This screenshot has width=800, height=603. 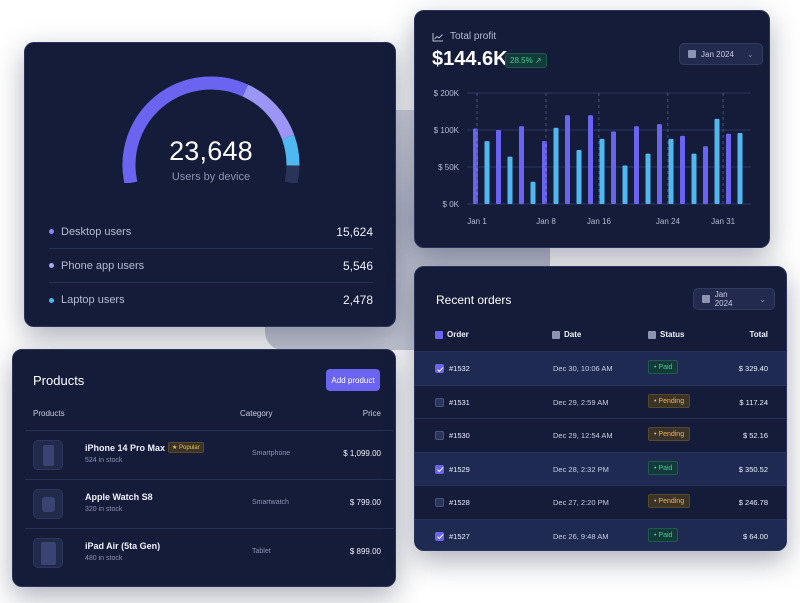 I want to click on profit-value: $144.6K, so click(x=470, y=59).